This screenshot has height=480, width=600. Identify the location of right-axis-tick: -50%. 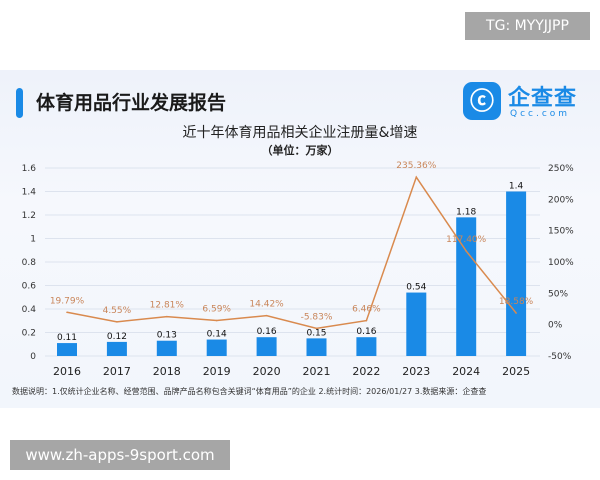
(560, 357).